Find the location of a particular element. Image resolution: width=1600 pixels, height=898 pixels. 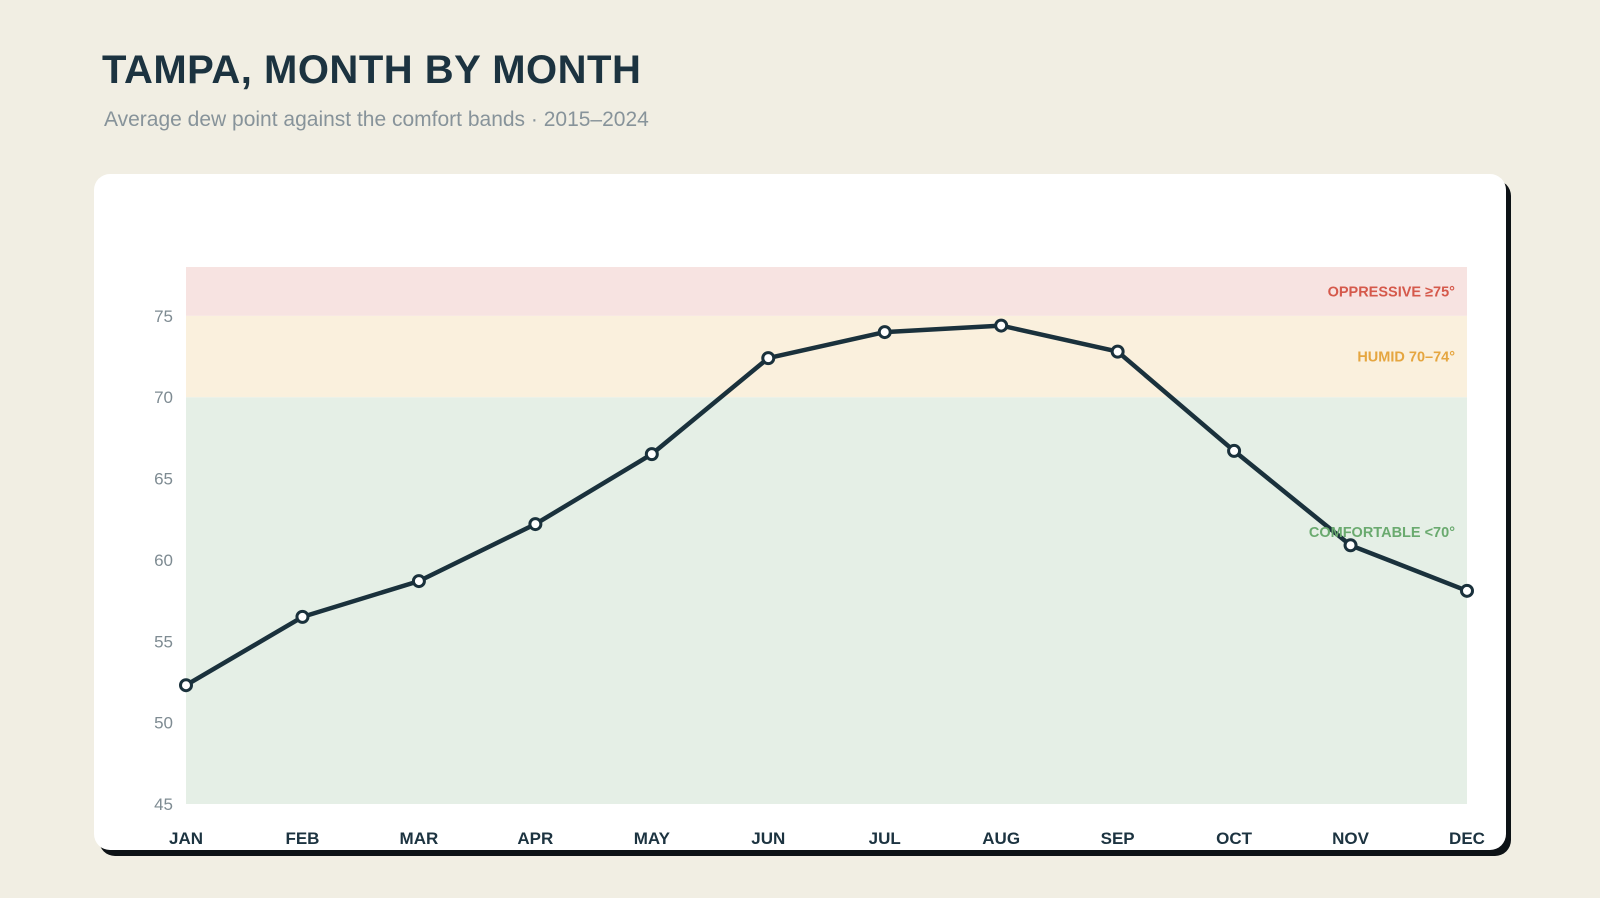

y-tick-label: 60 is located at coordinates (163, 560).